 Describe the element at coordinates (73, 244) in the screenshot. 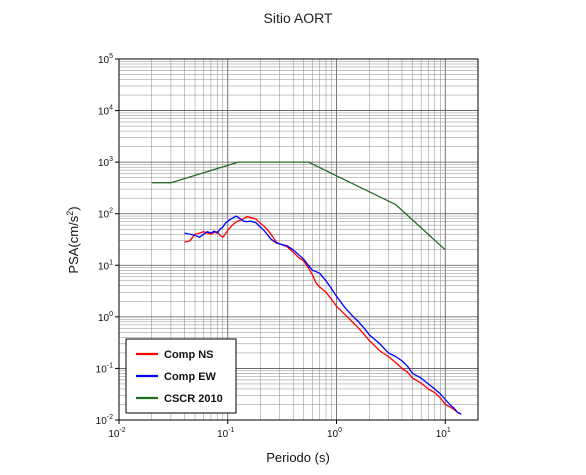

I see `y-axis-label-base: PSA(cm/s` at that location.